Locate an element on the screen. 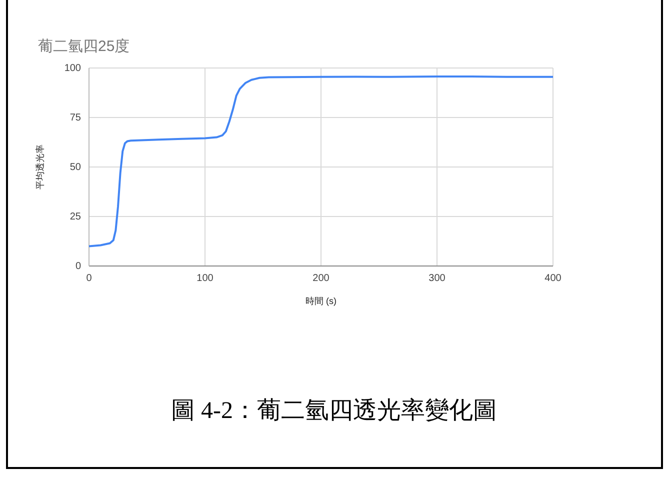  chart-title: 葡二氫四25度 is located at coordinates (84, 46).